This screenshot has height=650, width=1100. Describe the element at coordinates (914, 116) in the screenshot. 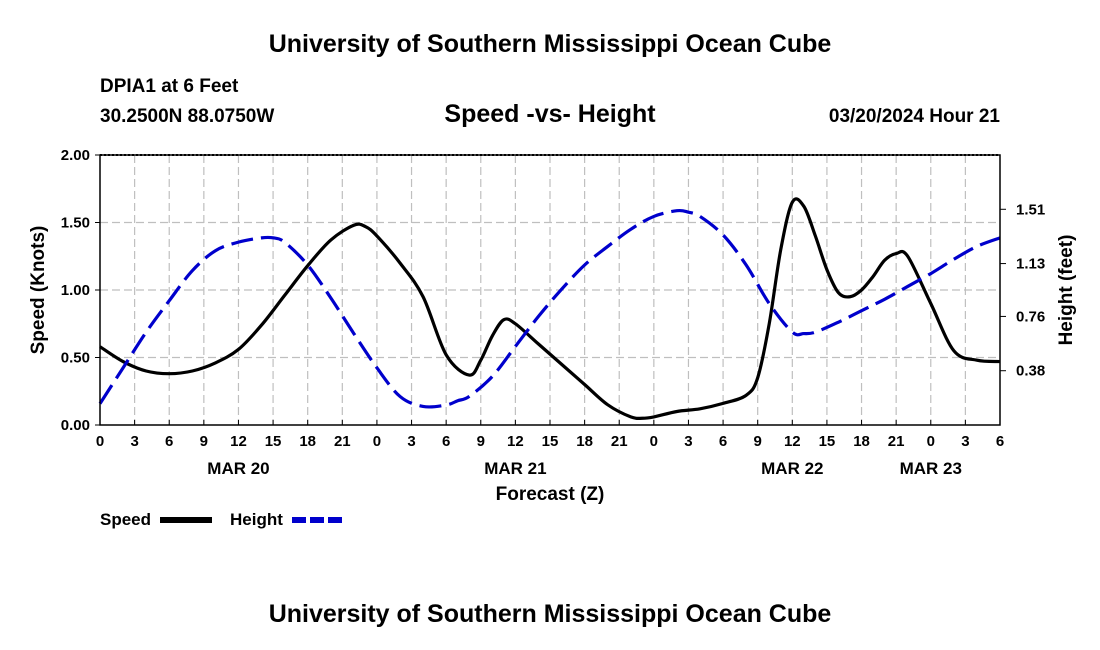

I see `forecast-datetime: 03/20/2024 Hour 21` at that location.